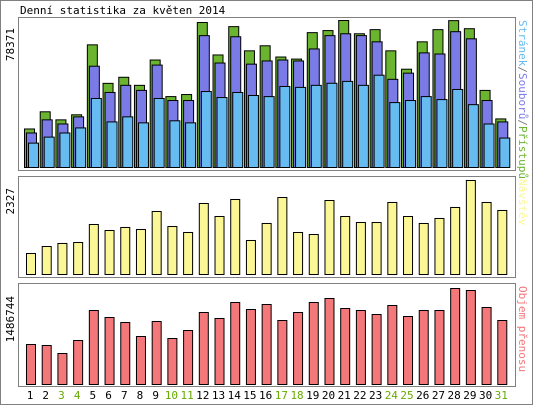 The image size is (533, 405). I want to click on x-tick-label: 14, so click(235, 395).